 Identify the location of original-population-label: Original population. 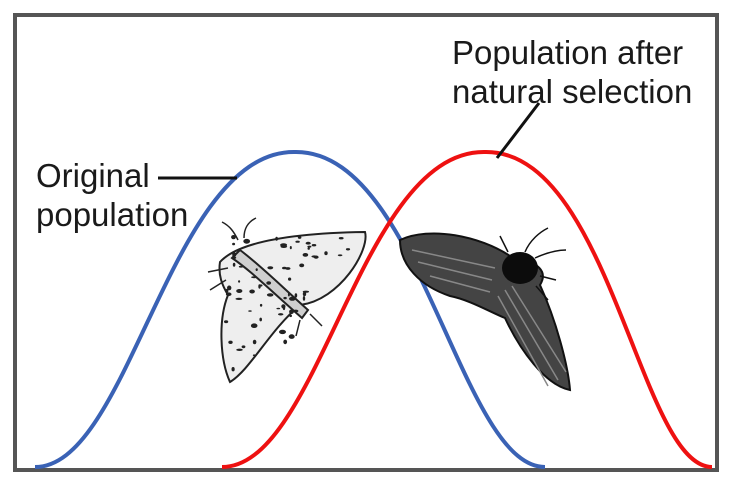
(112, 195).